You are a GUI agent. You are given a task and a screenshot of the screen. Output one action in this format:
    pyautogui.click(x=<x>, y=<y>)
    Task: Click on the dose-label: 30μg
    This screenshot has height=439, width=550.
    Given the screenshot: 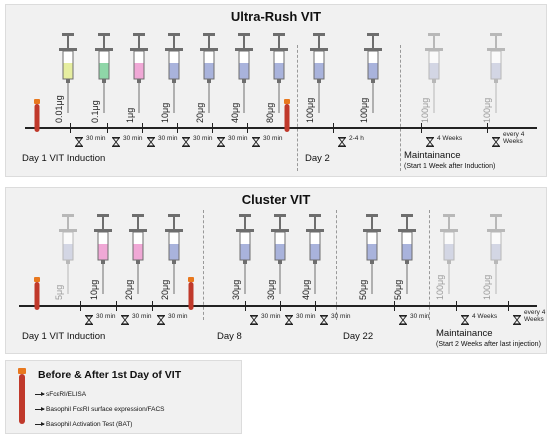 What is the action you would take?
    pyautogui.click(x=271, y=289)
    